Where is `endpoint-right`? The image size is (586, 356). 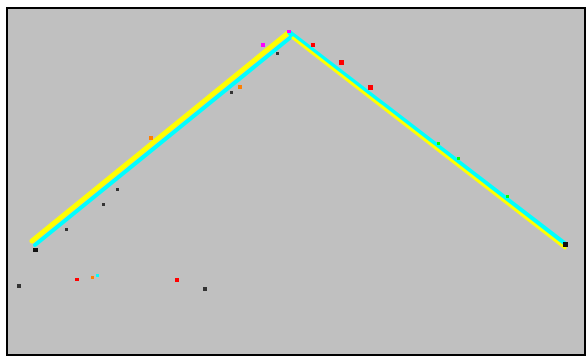
endpoint-right is located at coordinates (565, 244).